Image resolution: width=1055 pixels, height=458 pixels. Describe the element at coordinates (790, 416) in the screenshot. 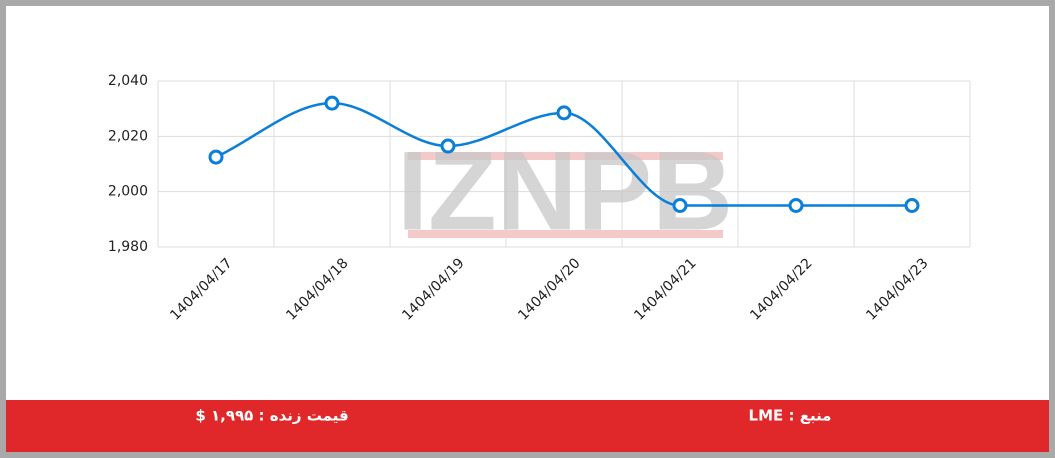

I see `footer-source: منبع : LME` at that location.